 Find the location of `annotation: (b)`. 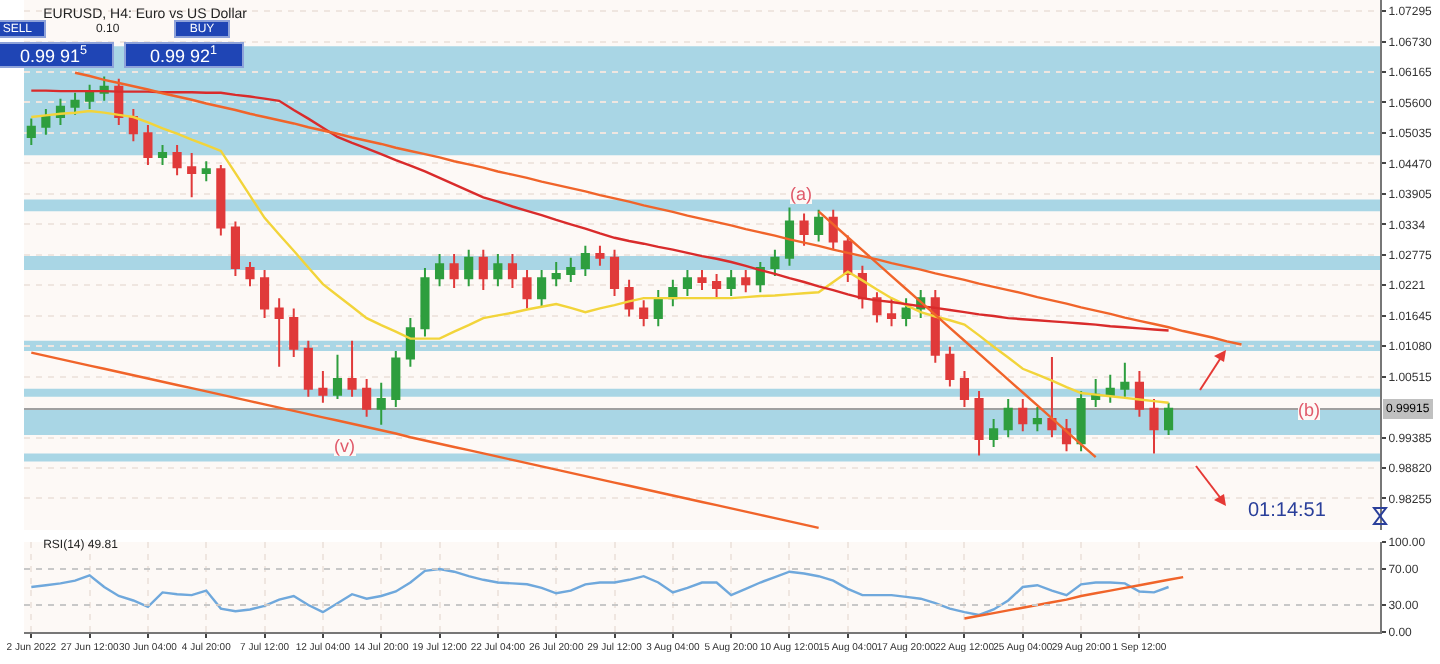

annotation: (b) is located at coordinates (1309, 410).